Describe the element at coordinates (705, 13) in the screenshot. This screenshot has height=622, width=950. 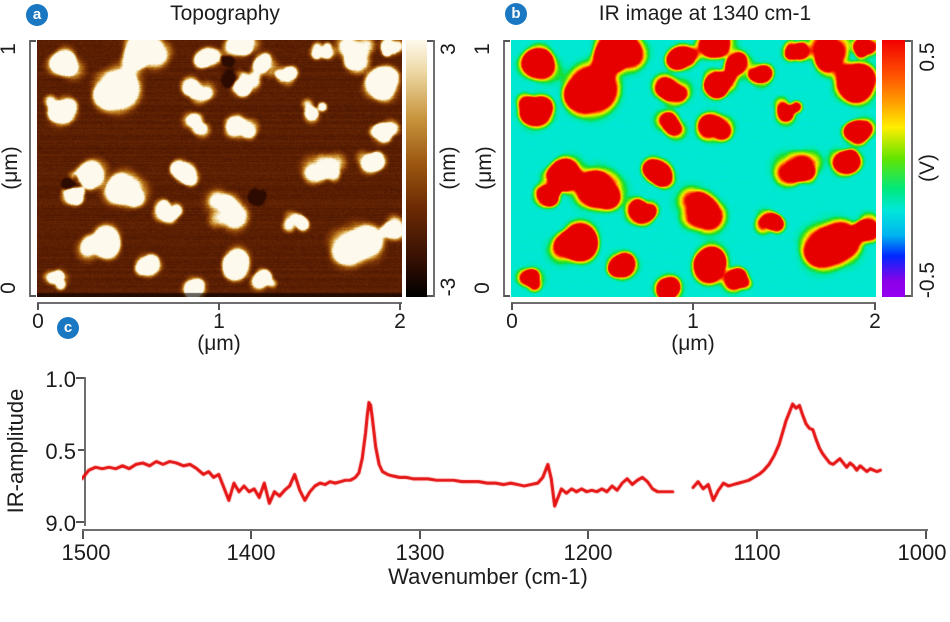
I see `panel-b-title: IR image at 1340 cm-1` at that location.